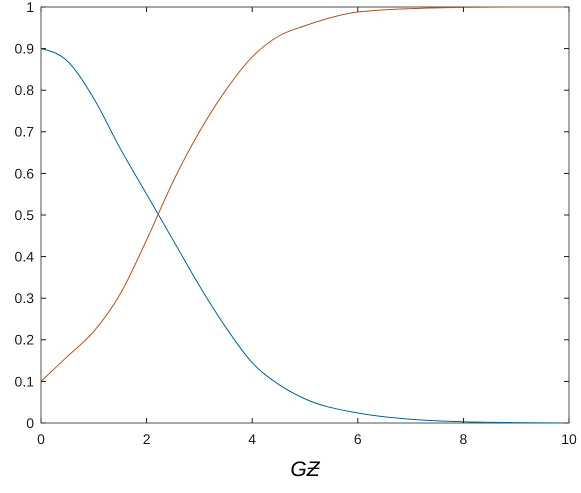 This screenshot has height=493, width=581. I want to click on y-tick-label: 0.5, so click(24, 214).